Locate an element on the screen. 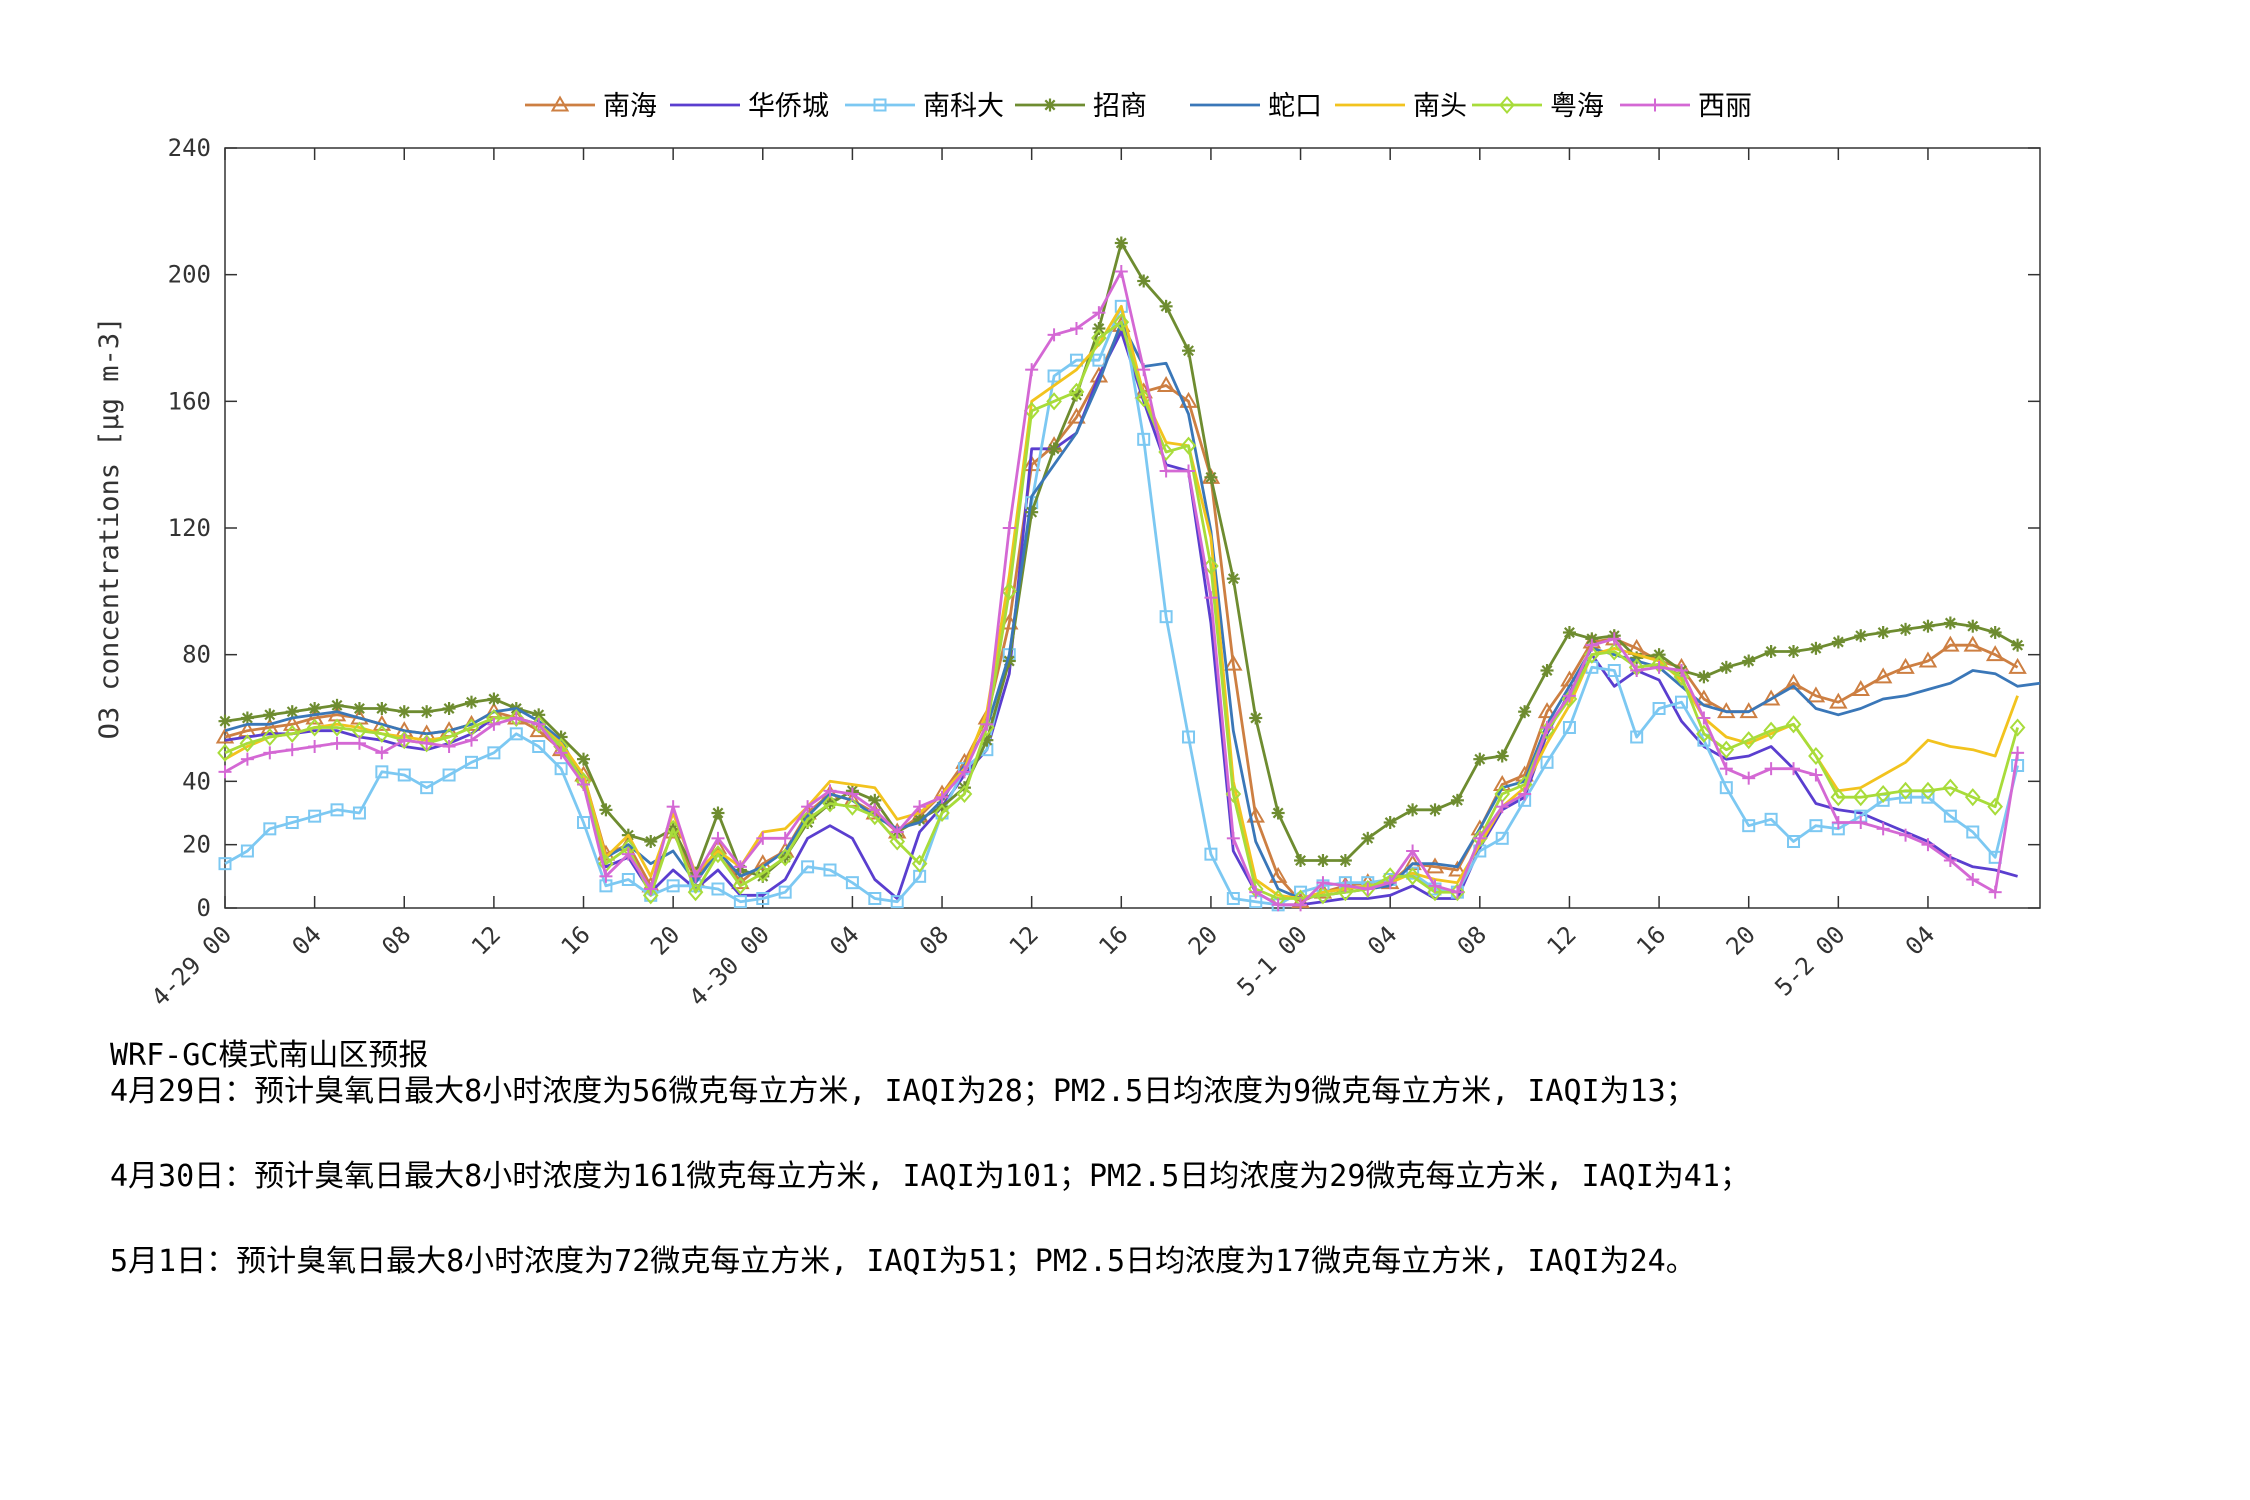  x-tick-label: 4-29 00 is located at coordinates (191, 965).